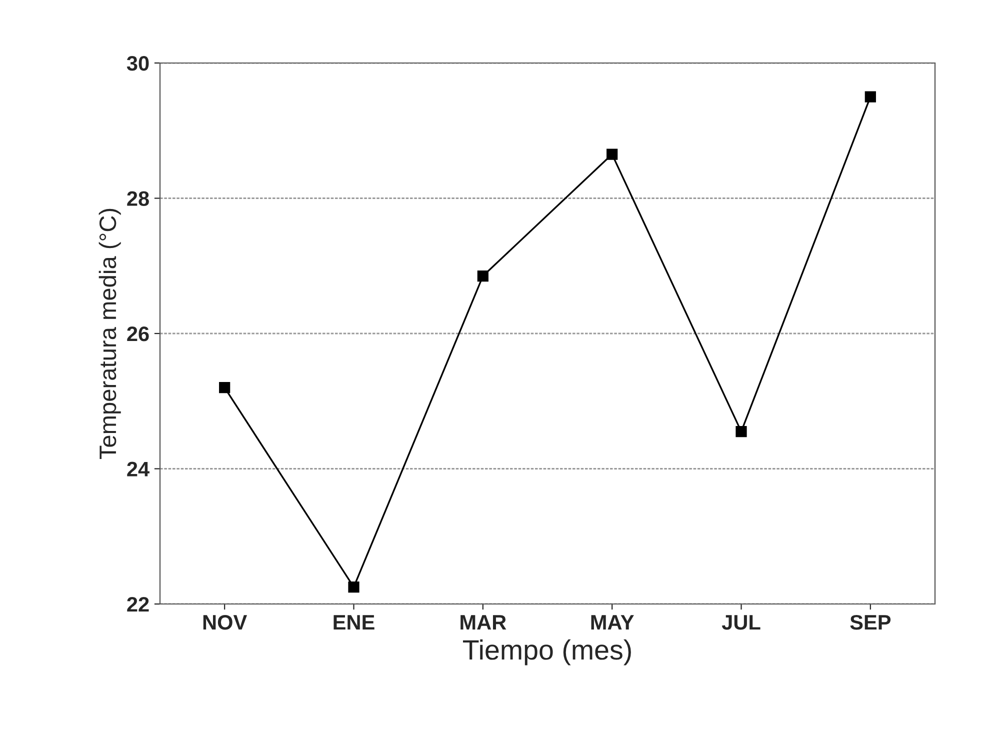 The height and width of the screenshot is (741, 986). I want to click on x-tick-label: NOV, so click(225, 622).